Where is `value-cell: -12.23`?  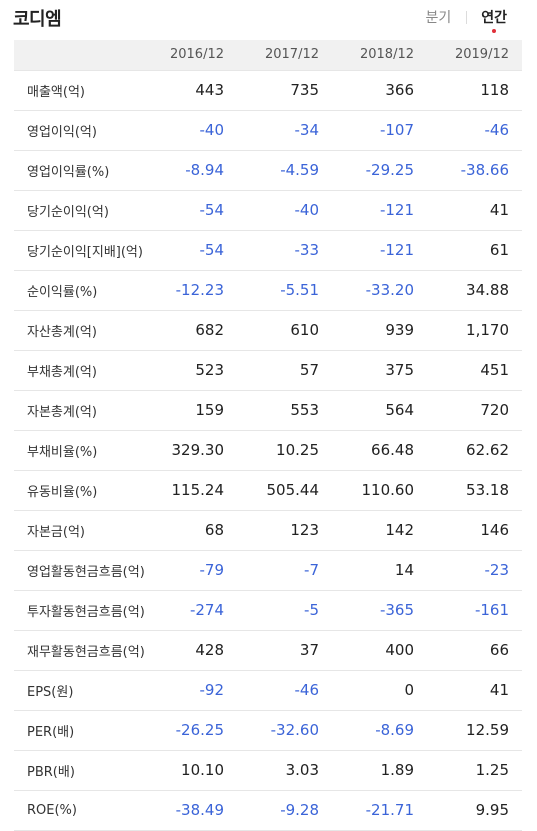 value-cell: -12.23 is located at coordinates (189, 290).